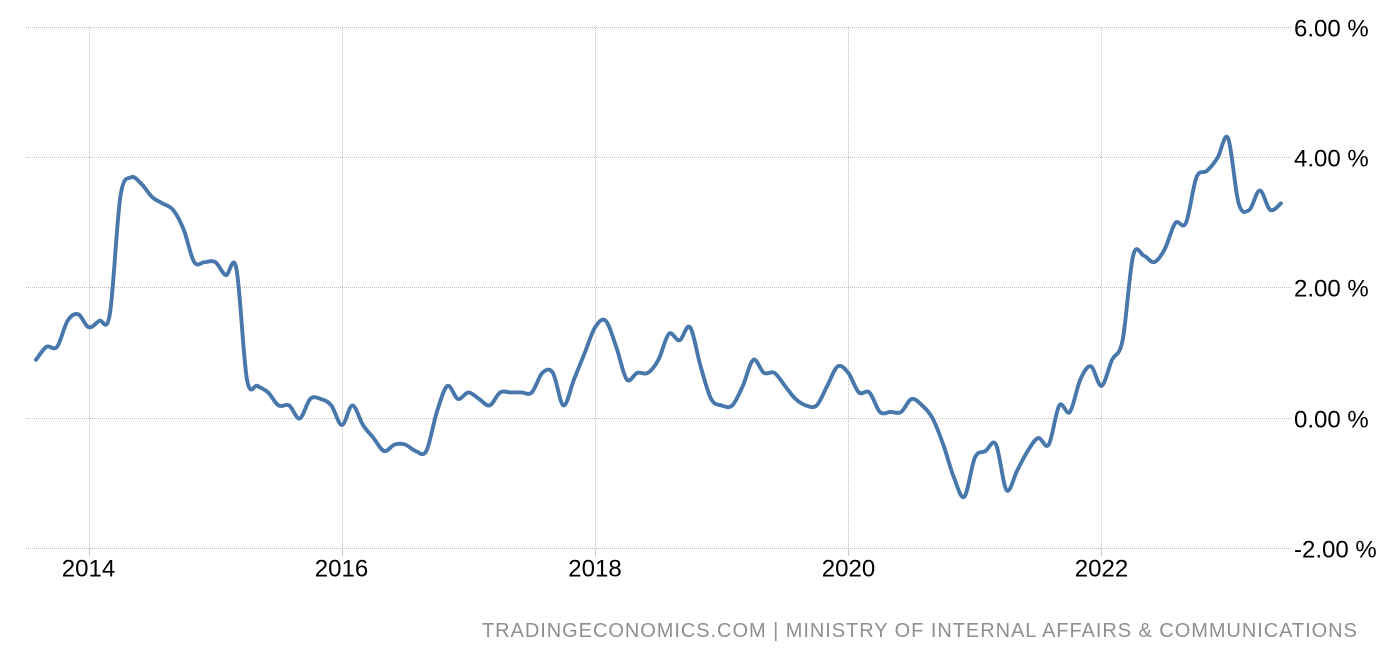 This screenshot has height=665, width=1388. I want to click on svg-text: 6.00 %, so click(1331, 29).